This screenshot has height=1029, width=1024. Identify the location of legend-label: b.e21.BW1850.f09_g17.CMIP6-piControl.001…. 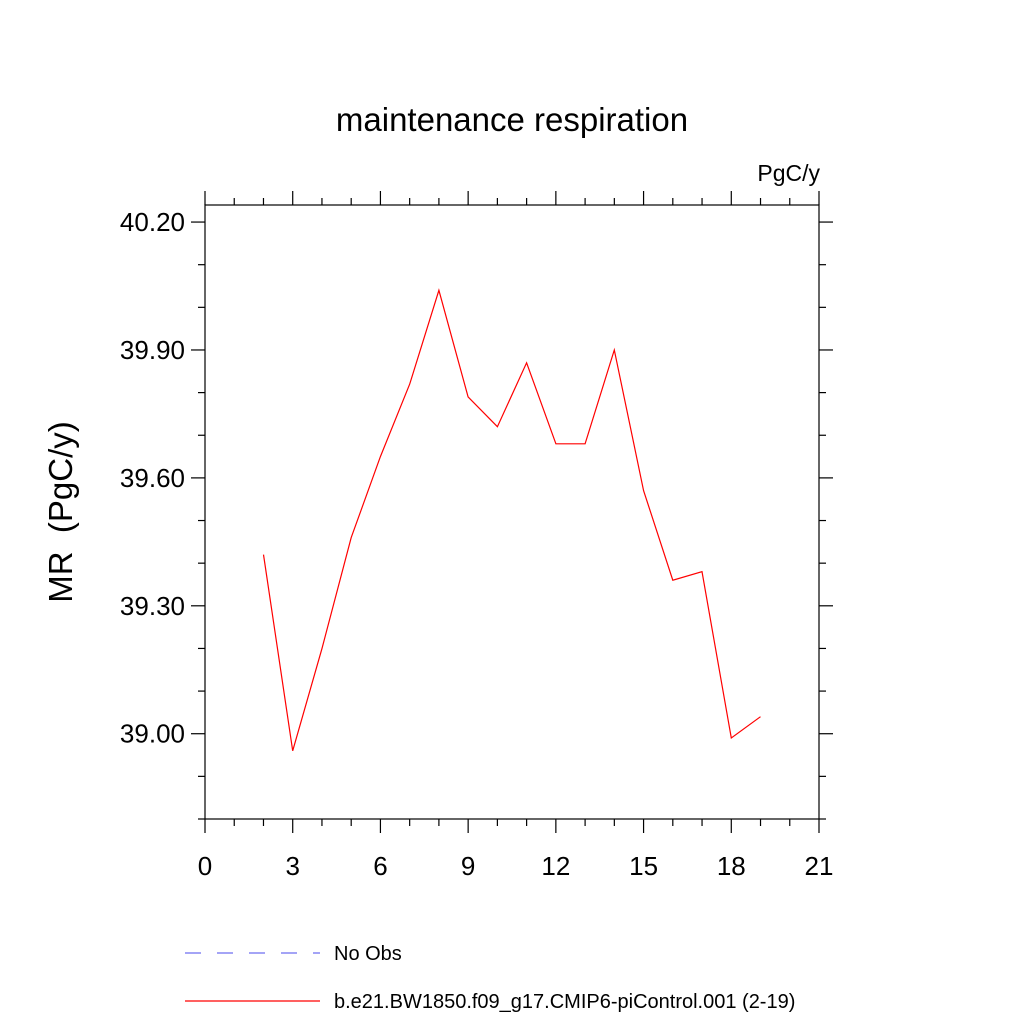
(564, 1002).